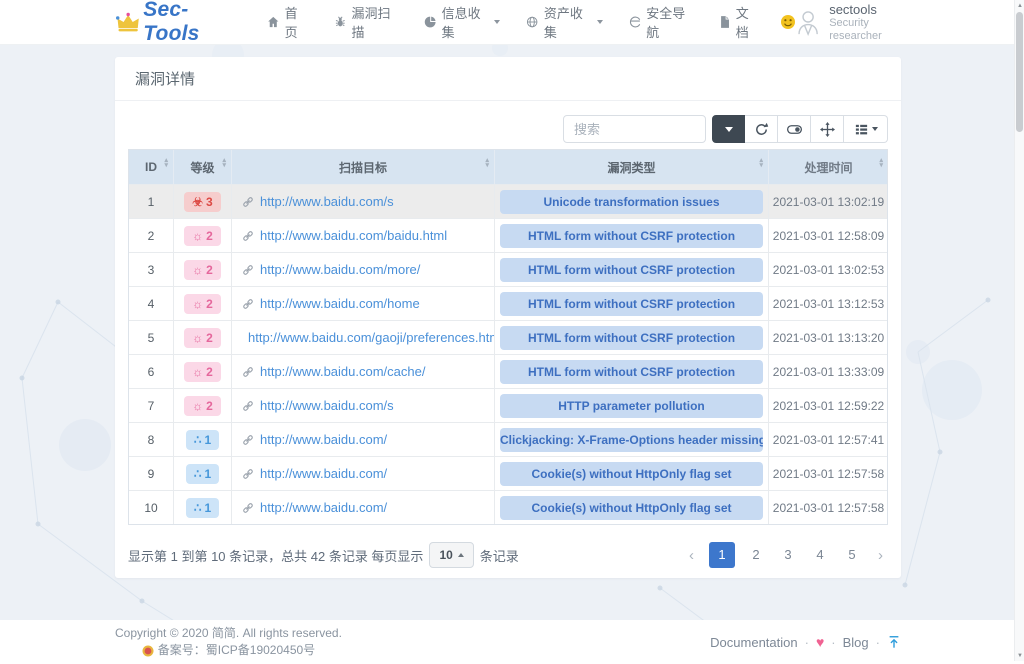 This screenshot has height=664, width=1024. I want to click on column-header-id: ID ▴ ▾, so click(151, 167).